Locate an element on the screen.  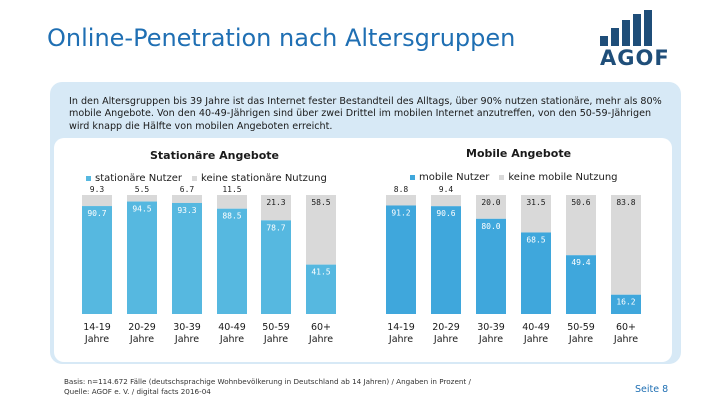
stationary-label-use-3: 88.5 is located at coordinates (231, 216).